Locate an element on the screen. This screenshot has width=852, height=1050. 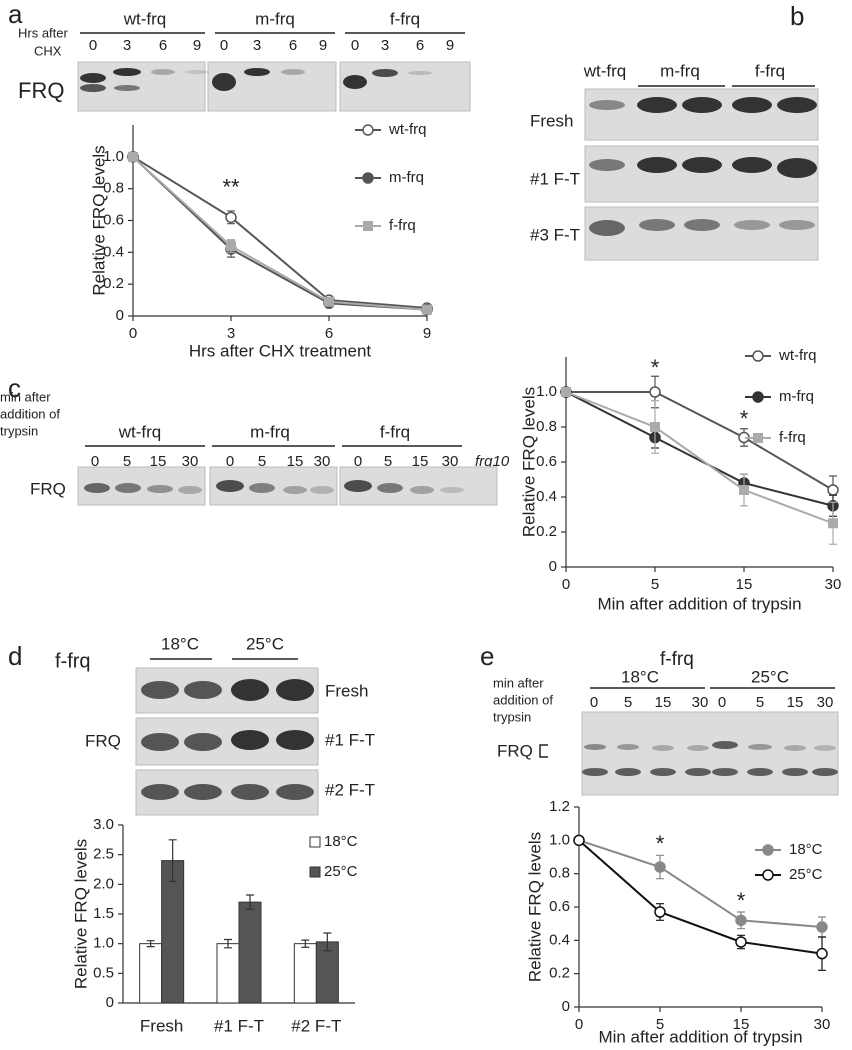
panel-letter: b is located at coordinates (797, 16).